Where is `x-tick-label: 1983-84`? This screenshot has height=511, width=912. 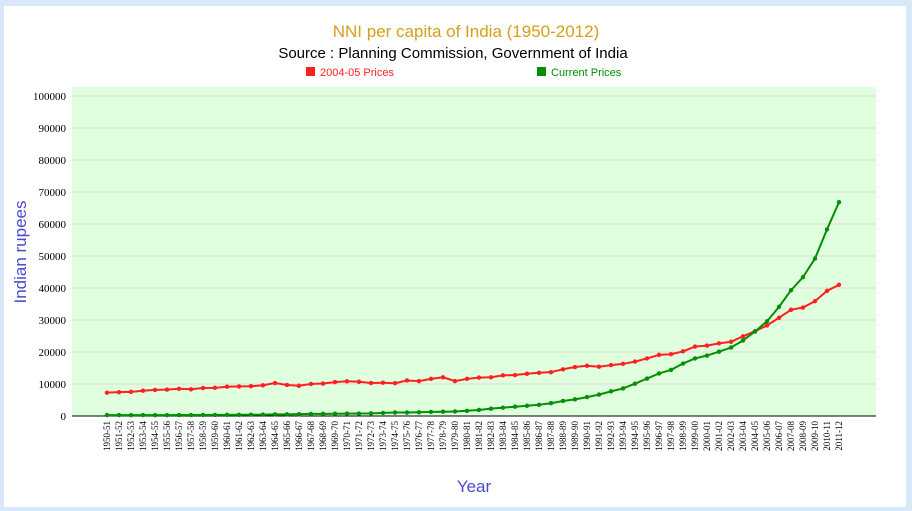 x-tick-label: 1983-84 is located at coordinates (503, 436).